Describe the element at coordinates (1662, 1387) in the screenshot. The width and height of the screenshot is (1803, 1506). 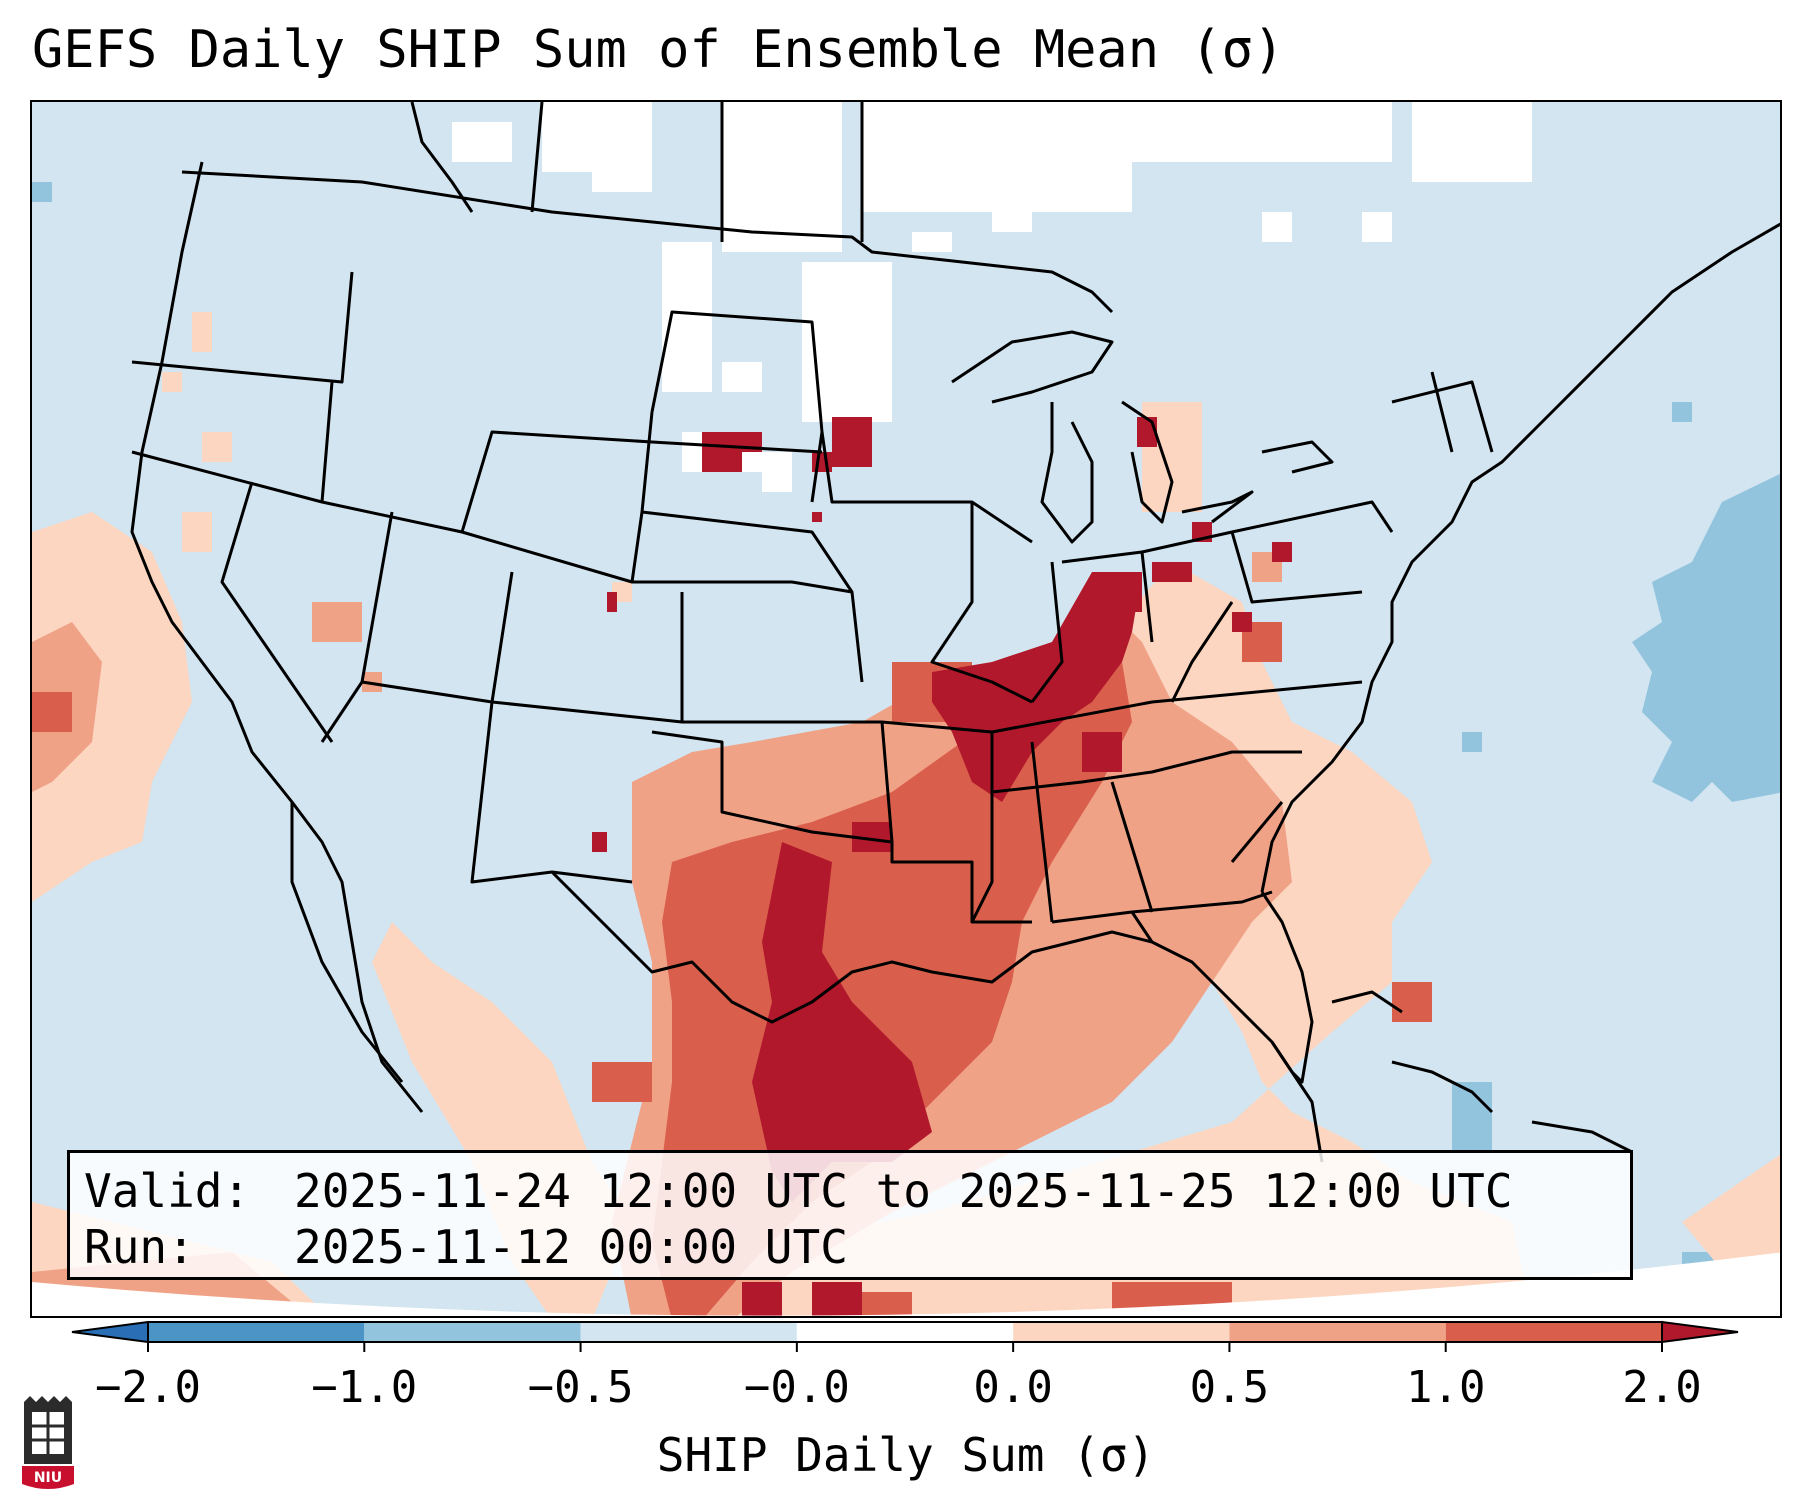
I see `colorbar-tick-label: 2.0` at that location.